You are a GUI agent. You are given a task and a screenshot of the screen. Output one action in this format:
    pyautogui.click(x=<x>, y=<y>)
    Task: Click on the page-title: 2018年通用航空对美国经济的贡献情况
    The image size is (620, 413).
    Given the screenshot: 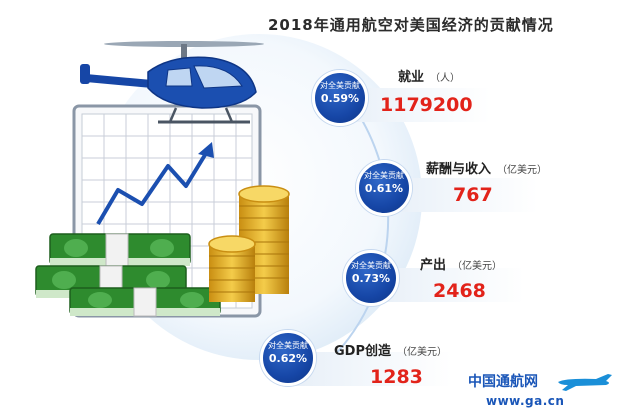 What is the action you would take?
    pyautogui.click(x=411, y=25)
    